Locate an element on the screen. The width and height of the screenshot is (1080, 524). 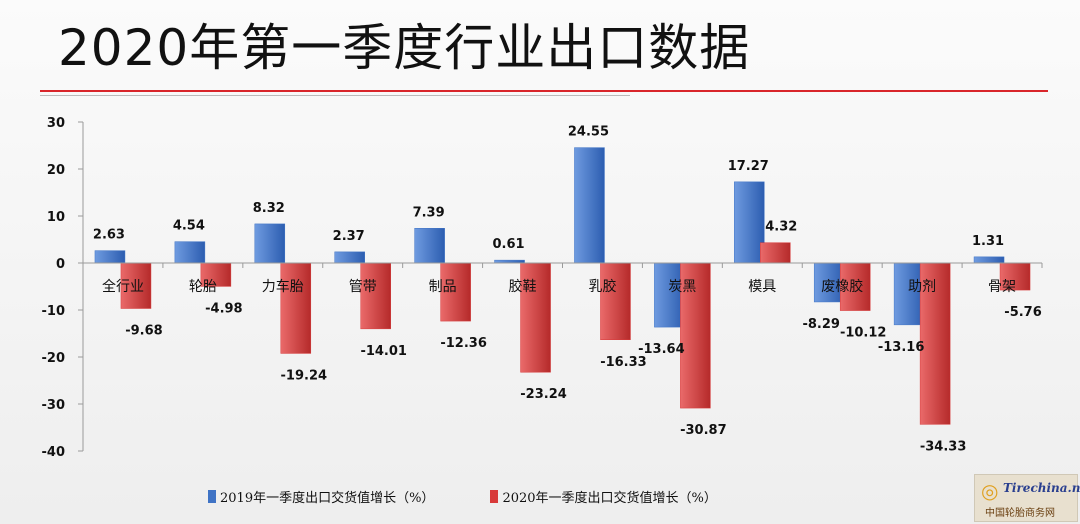
data-label-2019: 24.55 is located at coordinates (588, 132).